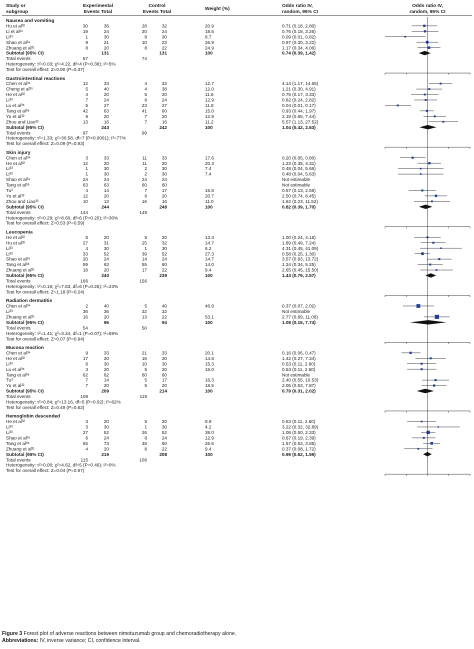 The height and width of the screenshot is (649, 474). I want to click on study-weight: 18.5, so click(209, 31).